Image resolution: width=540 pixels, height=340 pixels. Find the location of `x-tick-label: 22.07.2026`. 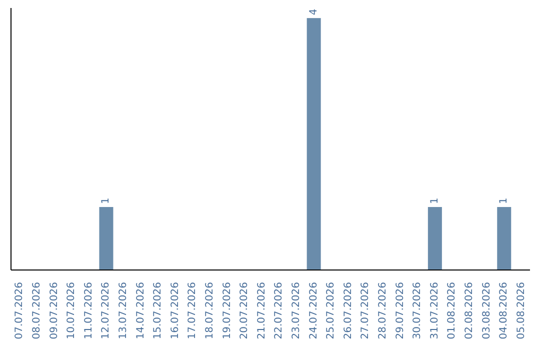

x-tick-label: 22.07.2026 is located at coordinates (279, 311).